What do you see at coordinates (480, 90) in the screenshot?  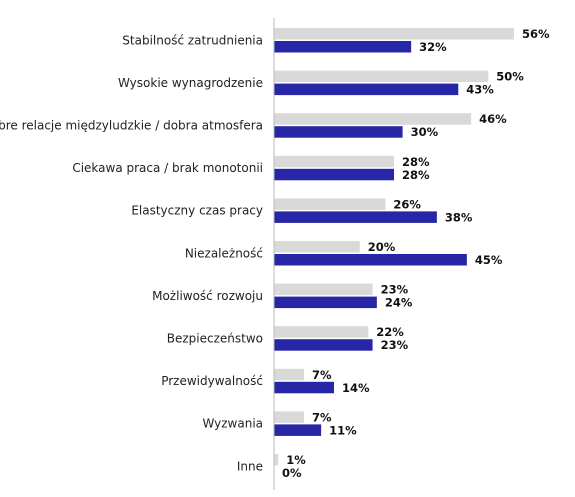 I see `data-label: 43%` at bounding box center [480, 90].